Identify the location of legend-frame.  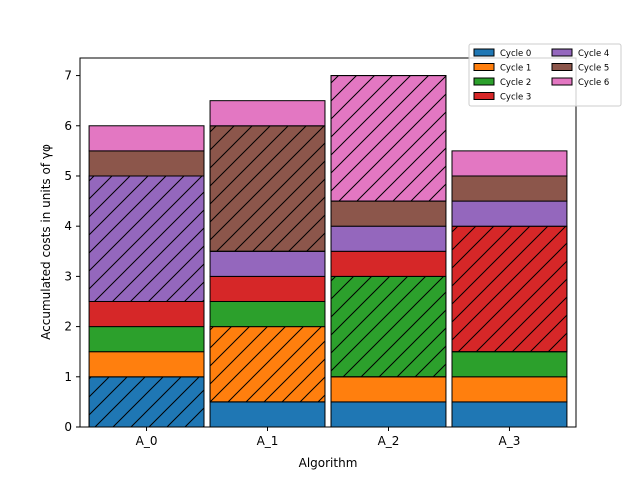
(545, 75).